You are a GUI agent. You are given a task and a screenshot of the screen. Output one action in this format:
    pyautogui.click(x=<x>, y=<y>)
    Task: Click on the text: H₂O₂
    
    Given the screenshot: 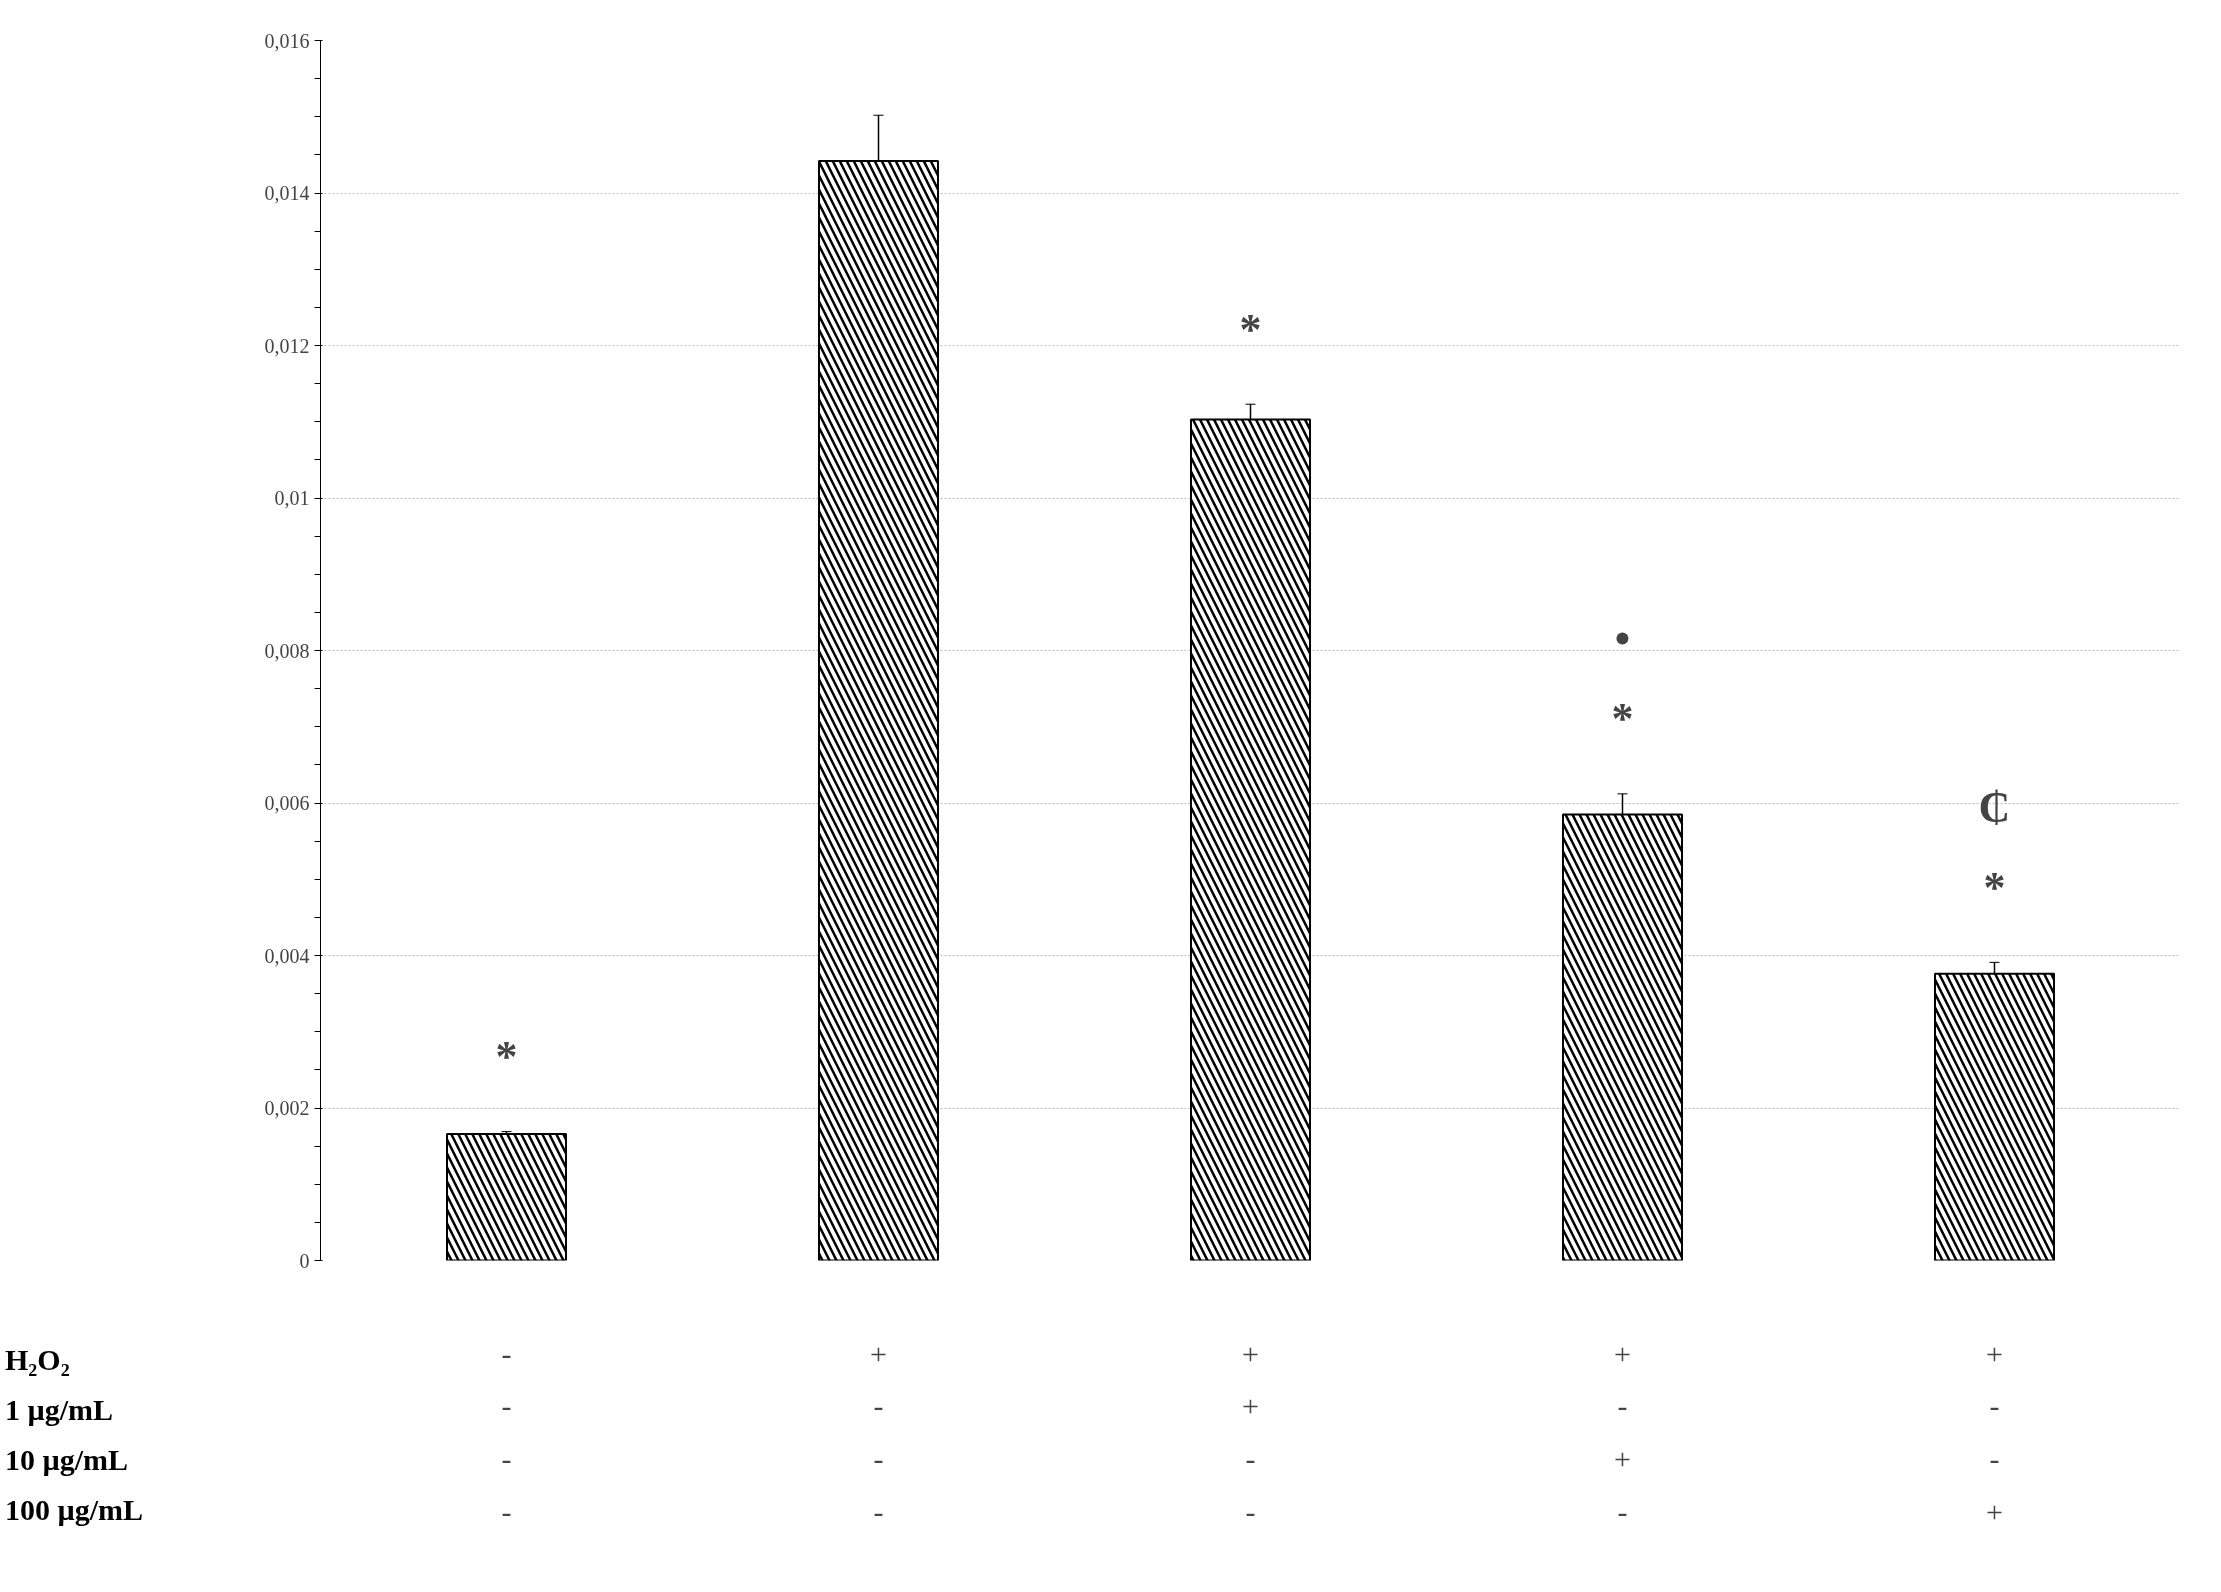 What is the action you would take?
    pyautogui.click(x=37, y=1359)
    